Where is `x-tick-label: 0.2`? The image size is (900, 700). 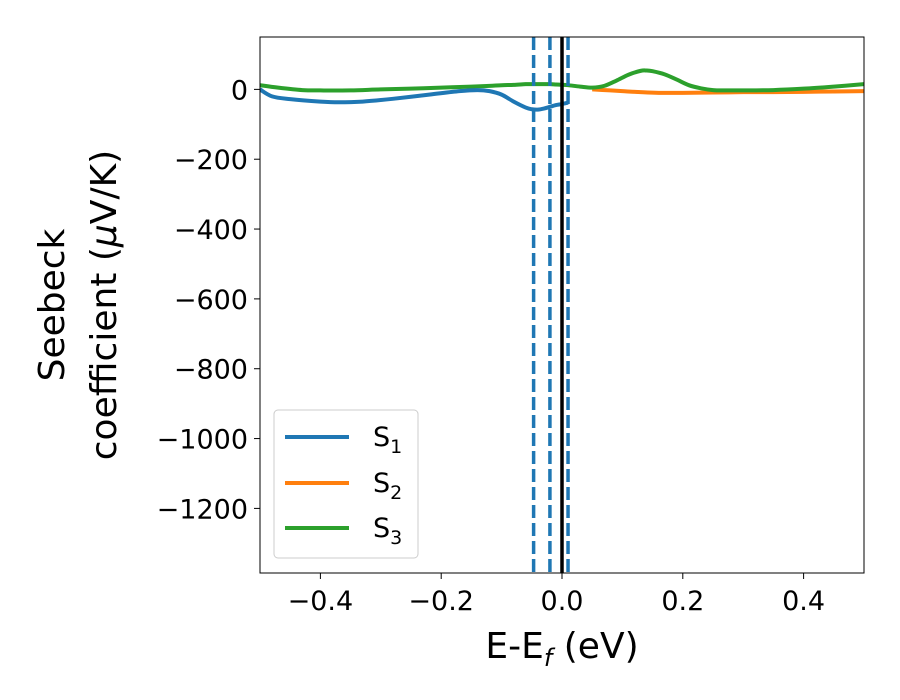
x-tick-label: 0.2 is located at coordinates (682, 601).